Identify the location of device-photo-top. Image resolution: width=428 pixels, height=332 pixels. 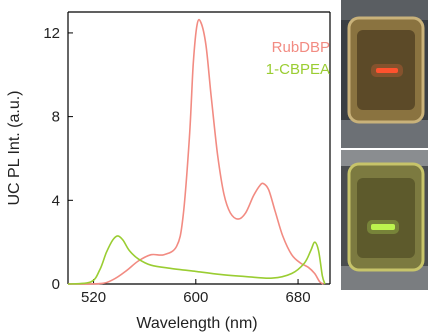
(384, 74).